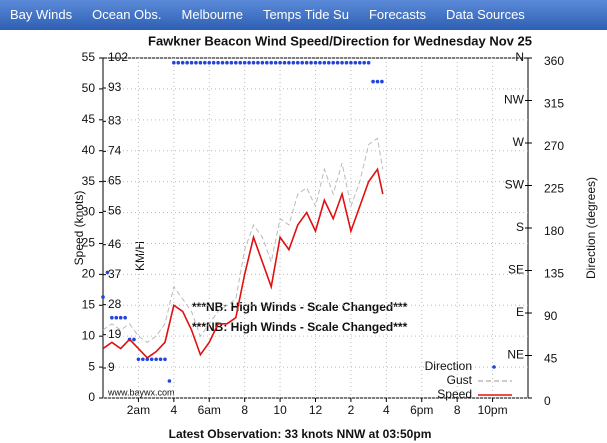 This screenshot has width=607, height=443. What do you see at coordinates (89, 150) in the screenshot?
I see `y-tick-label: 40` at bounding box center [89, 150].